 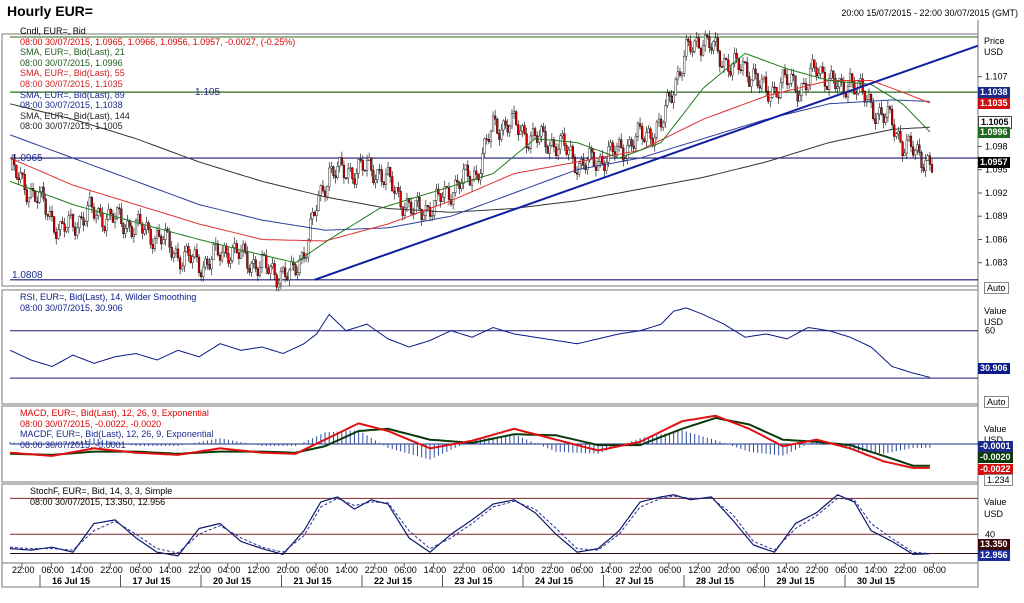 What do you see at coordinates (72, 94) in the screenshot?
I see `legend-sma89: SMA, EUR=, Bid(Last), 89` at bounding box center [72, 94].